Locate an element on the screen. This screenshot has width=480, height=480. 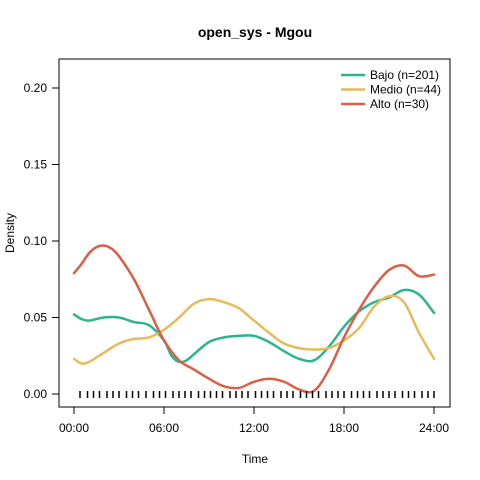
y-tick-label: 0.05 is located at coordinates (36, 318).